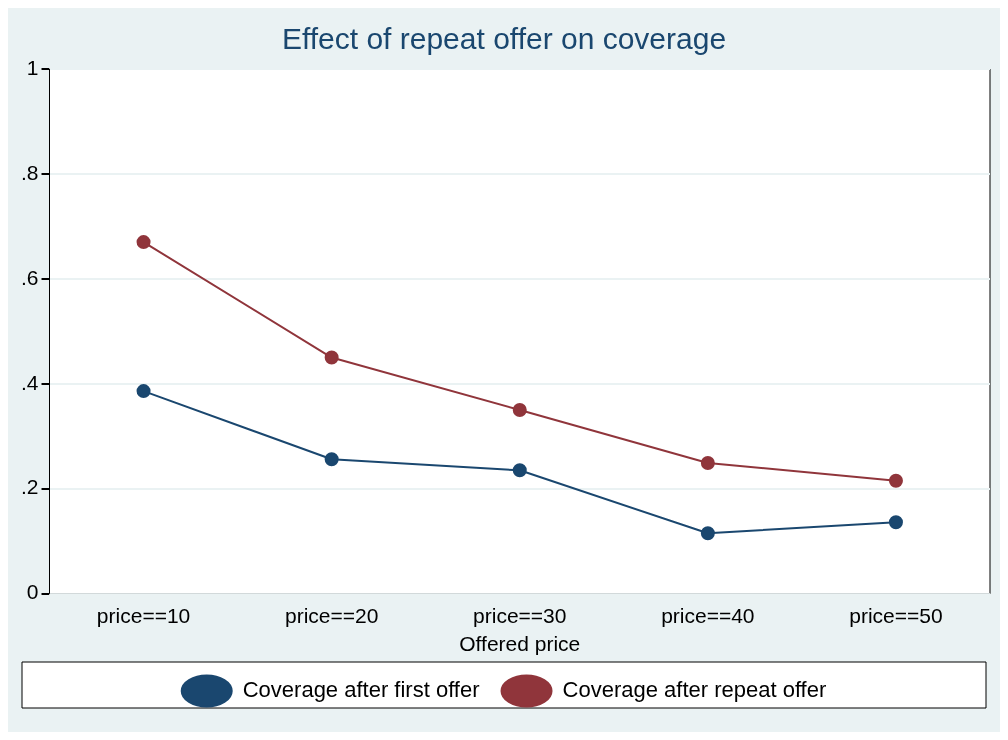  What do you see at coordinates (30, 277) in the screenshot?
I see `y-tick-label: .6` at bounding box center [30, 277].